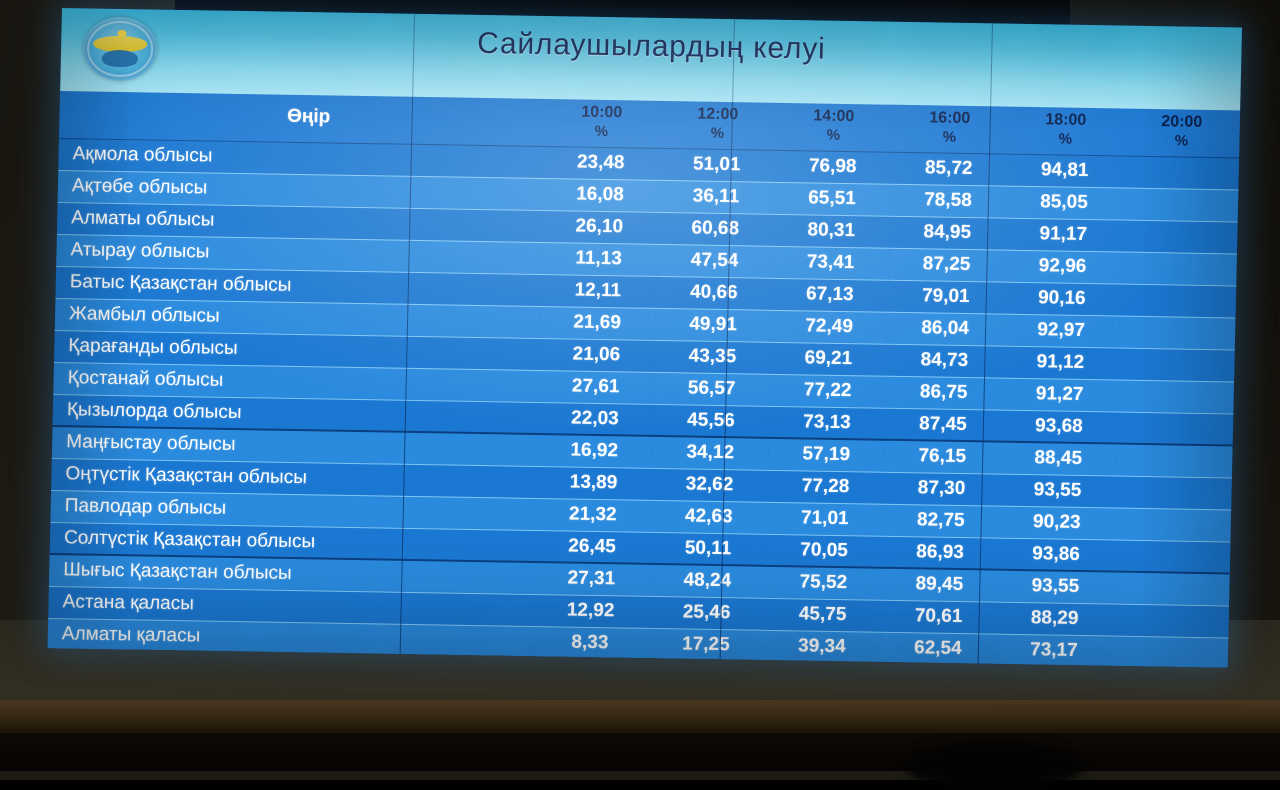  What do you see at coordinates (599, 227) in the screenshot?
I see `turnout-value-cell: 26,10` at bounding box center [599, 227].